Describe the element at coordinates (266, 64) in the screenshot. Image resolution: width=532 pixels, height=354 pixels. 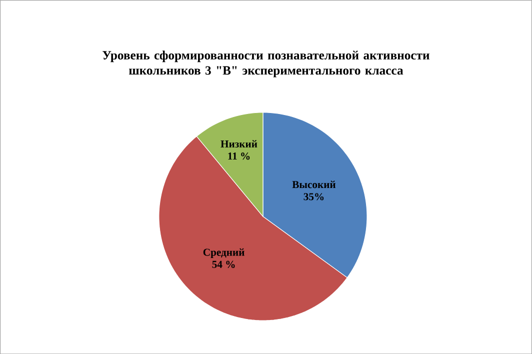
I see `chart-title: Уровень сформированности познавательной активности школьников 3 "В" экспериментального класса` at that location.